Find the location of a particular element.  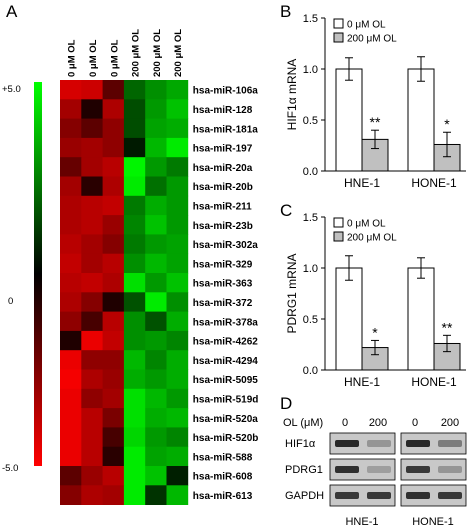

heatmap-gene-label: hsa-miR-588 is located at coordinates (223, 457).